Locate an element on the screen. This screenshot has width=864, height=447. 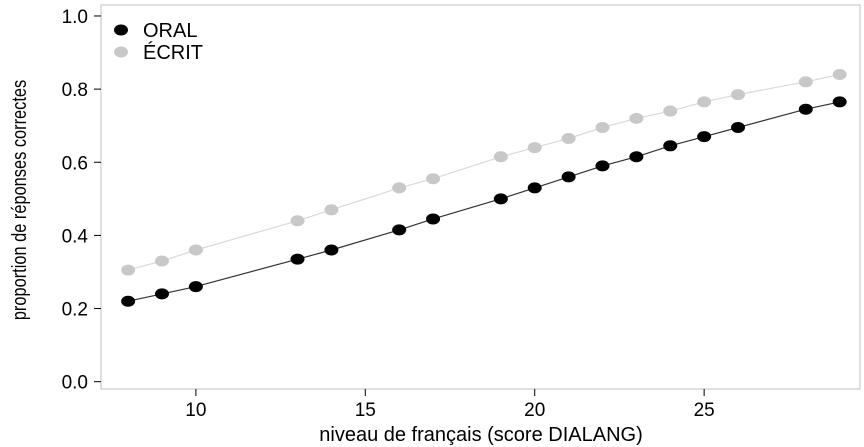
y-tick-label: 0.0 is located at coordinates (75, 383).